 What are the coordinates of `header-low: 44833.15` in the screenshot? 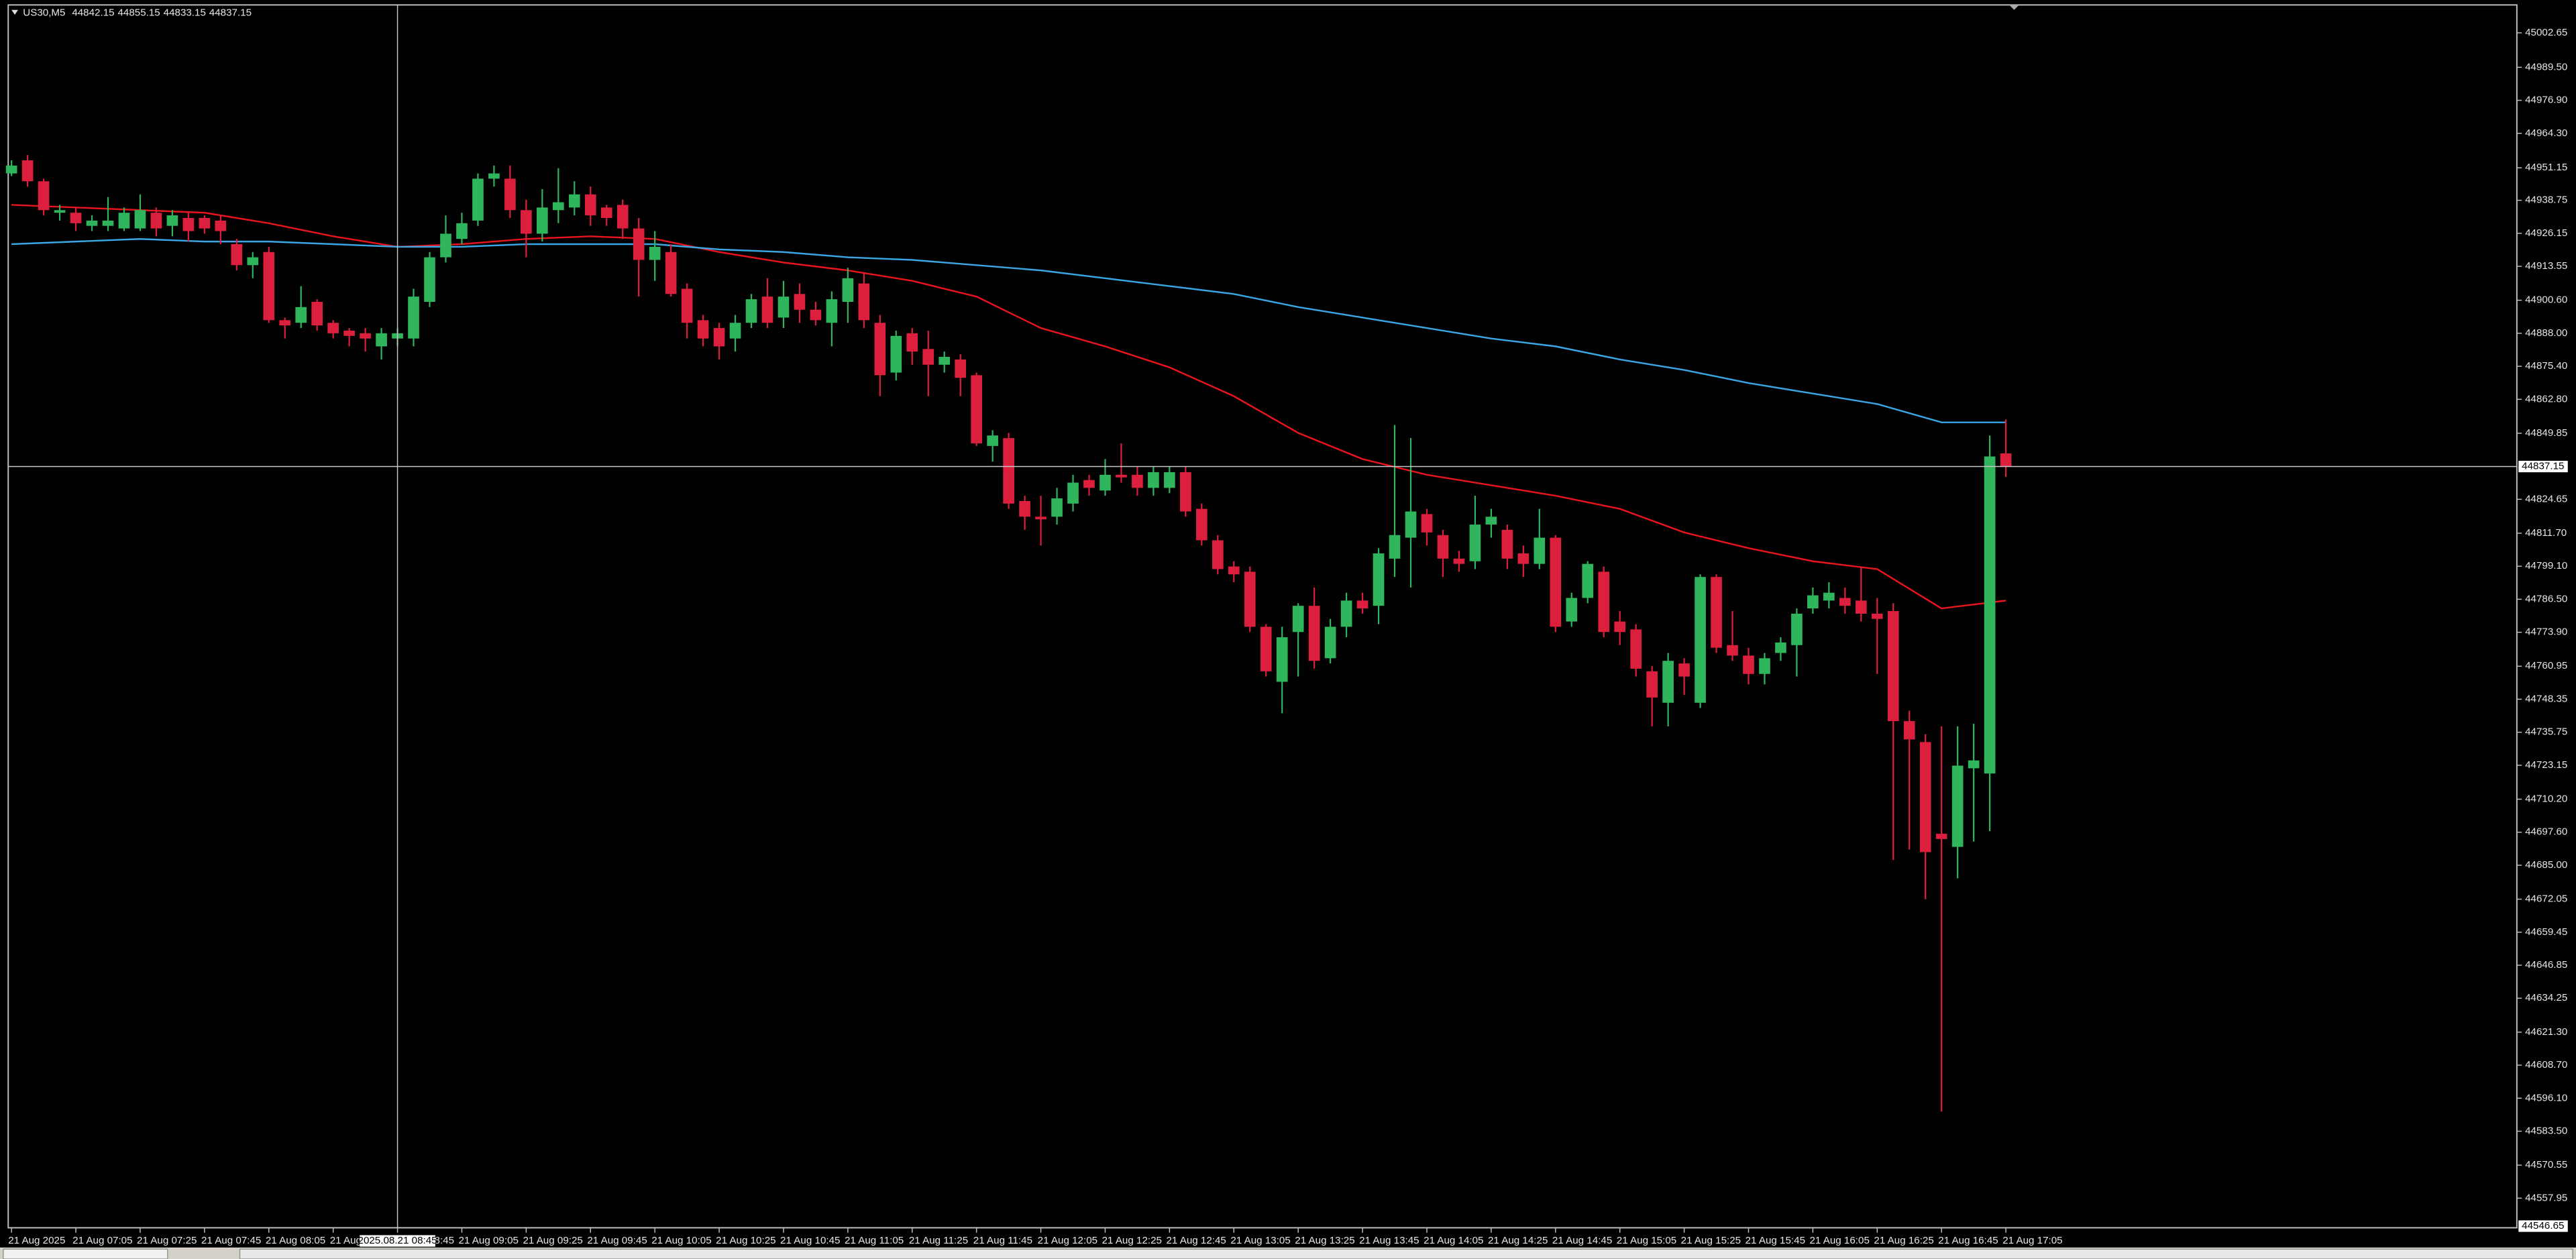 It's located at (185, 13).